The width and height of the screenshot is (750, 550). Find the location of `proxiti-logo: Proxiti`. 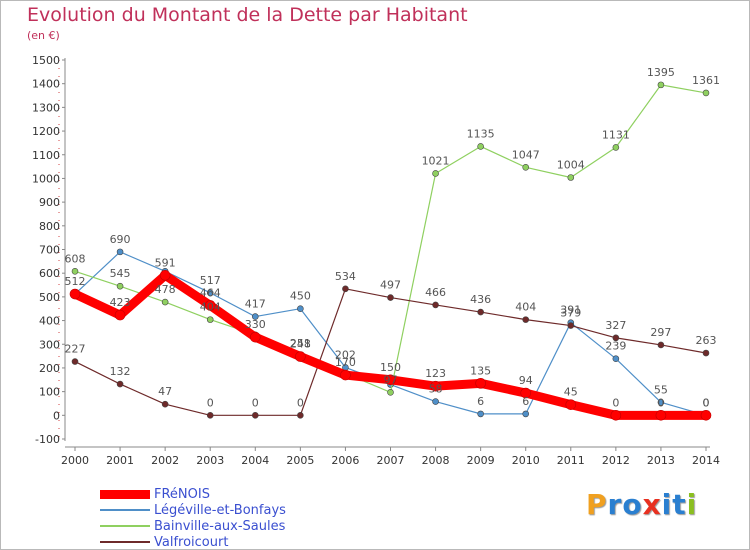

proxiti-logo: Proxiti is located at coordinates (641, 504).